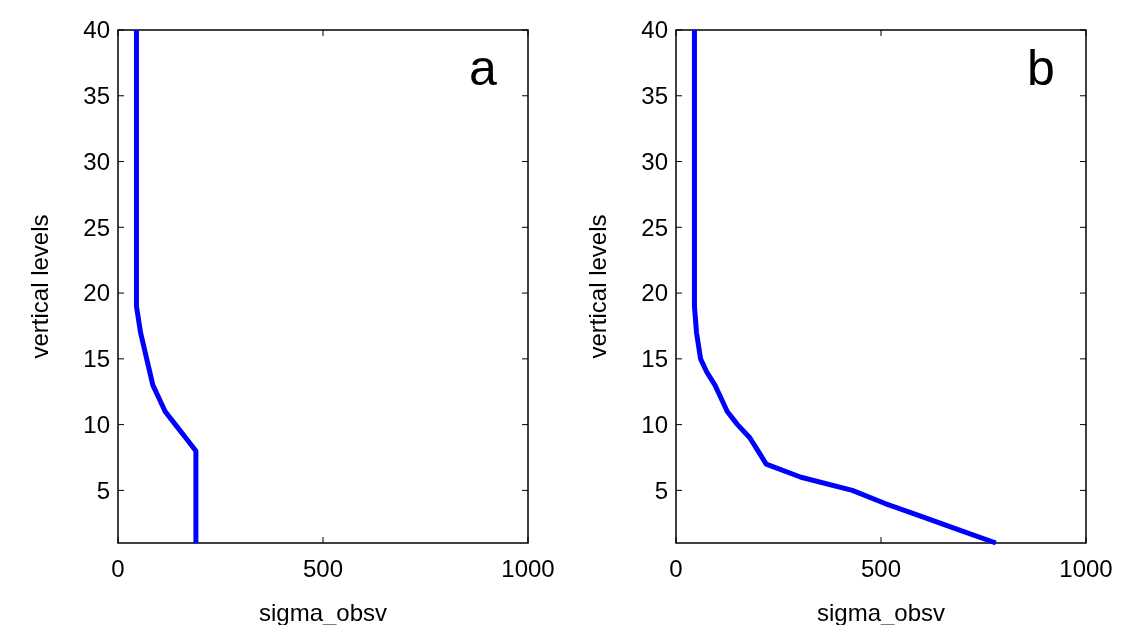 The height and width of the screenshot is (633, 1123). Describe the element at coordinates (483, 68) in the screenshot. I see `annotation: a` at that location.